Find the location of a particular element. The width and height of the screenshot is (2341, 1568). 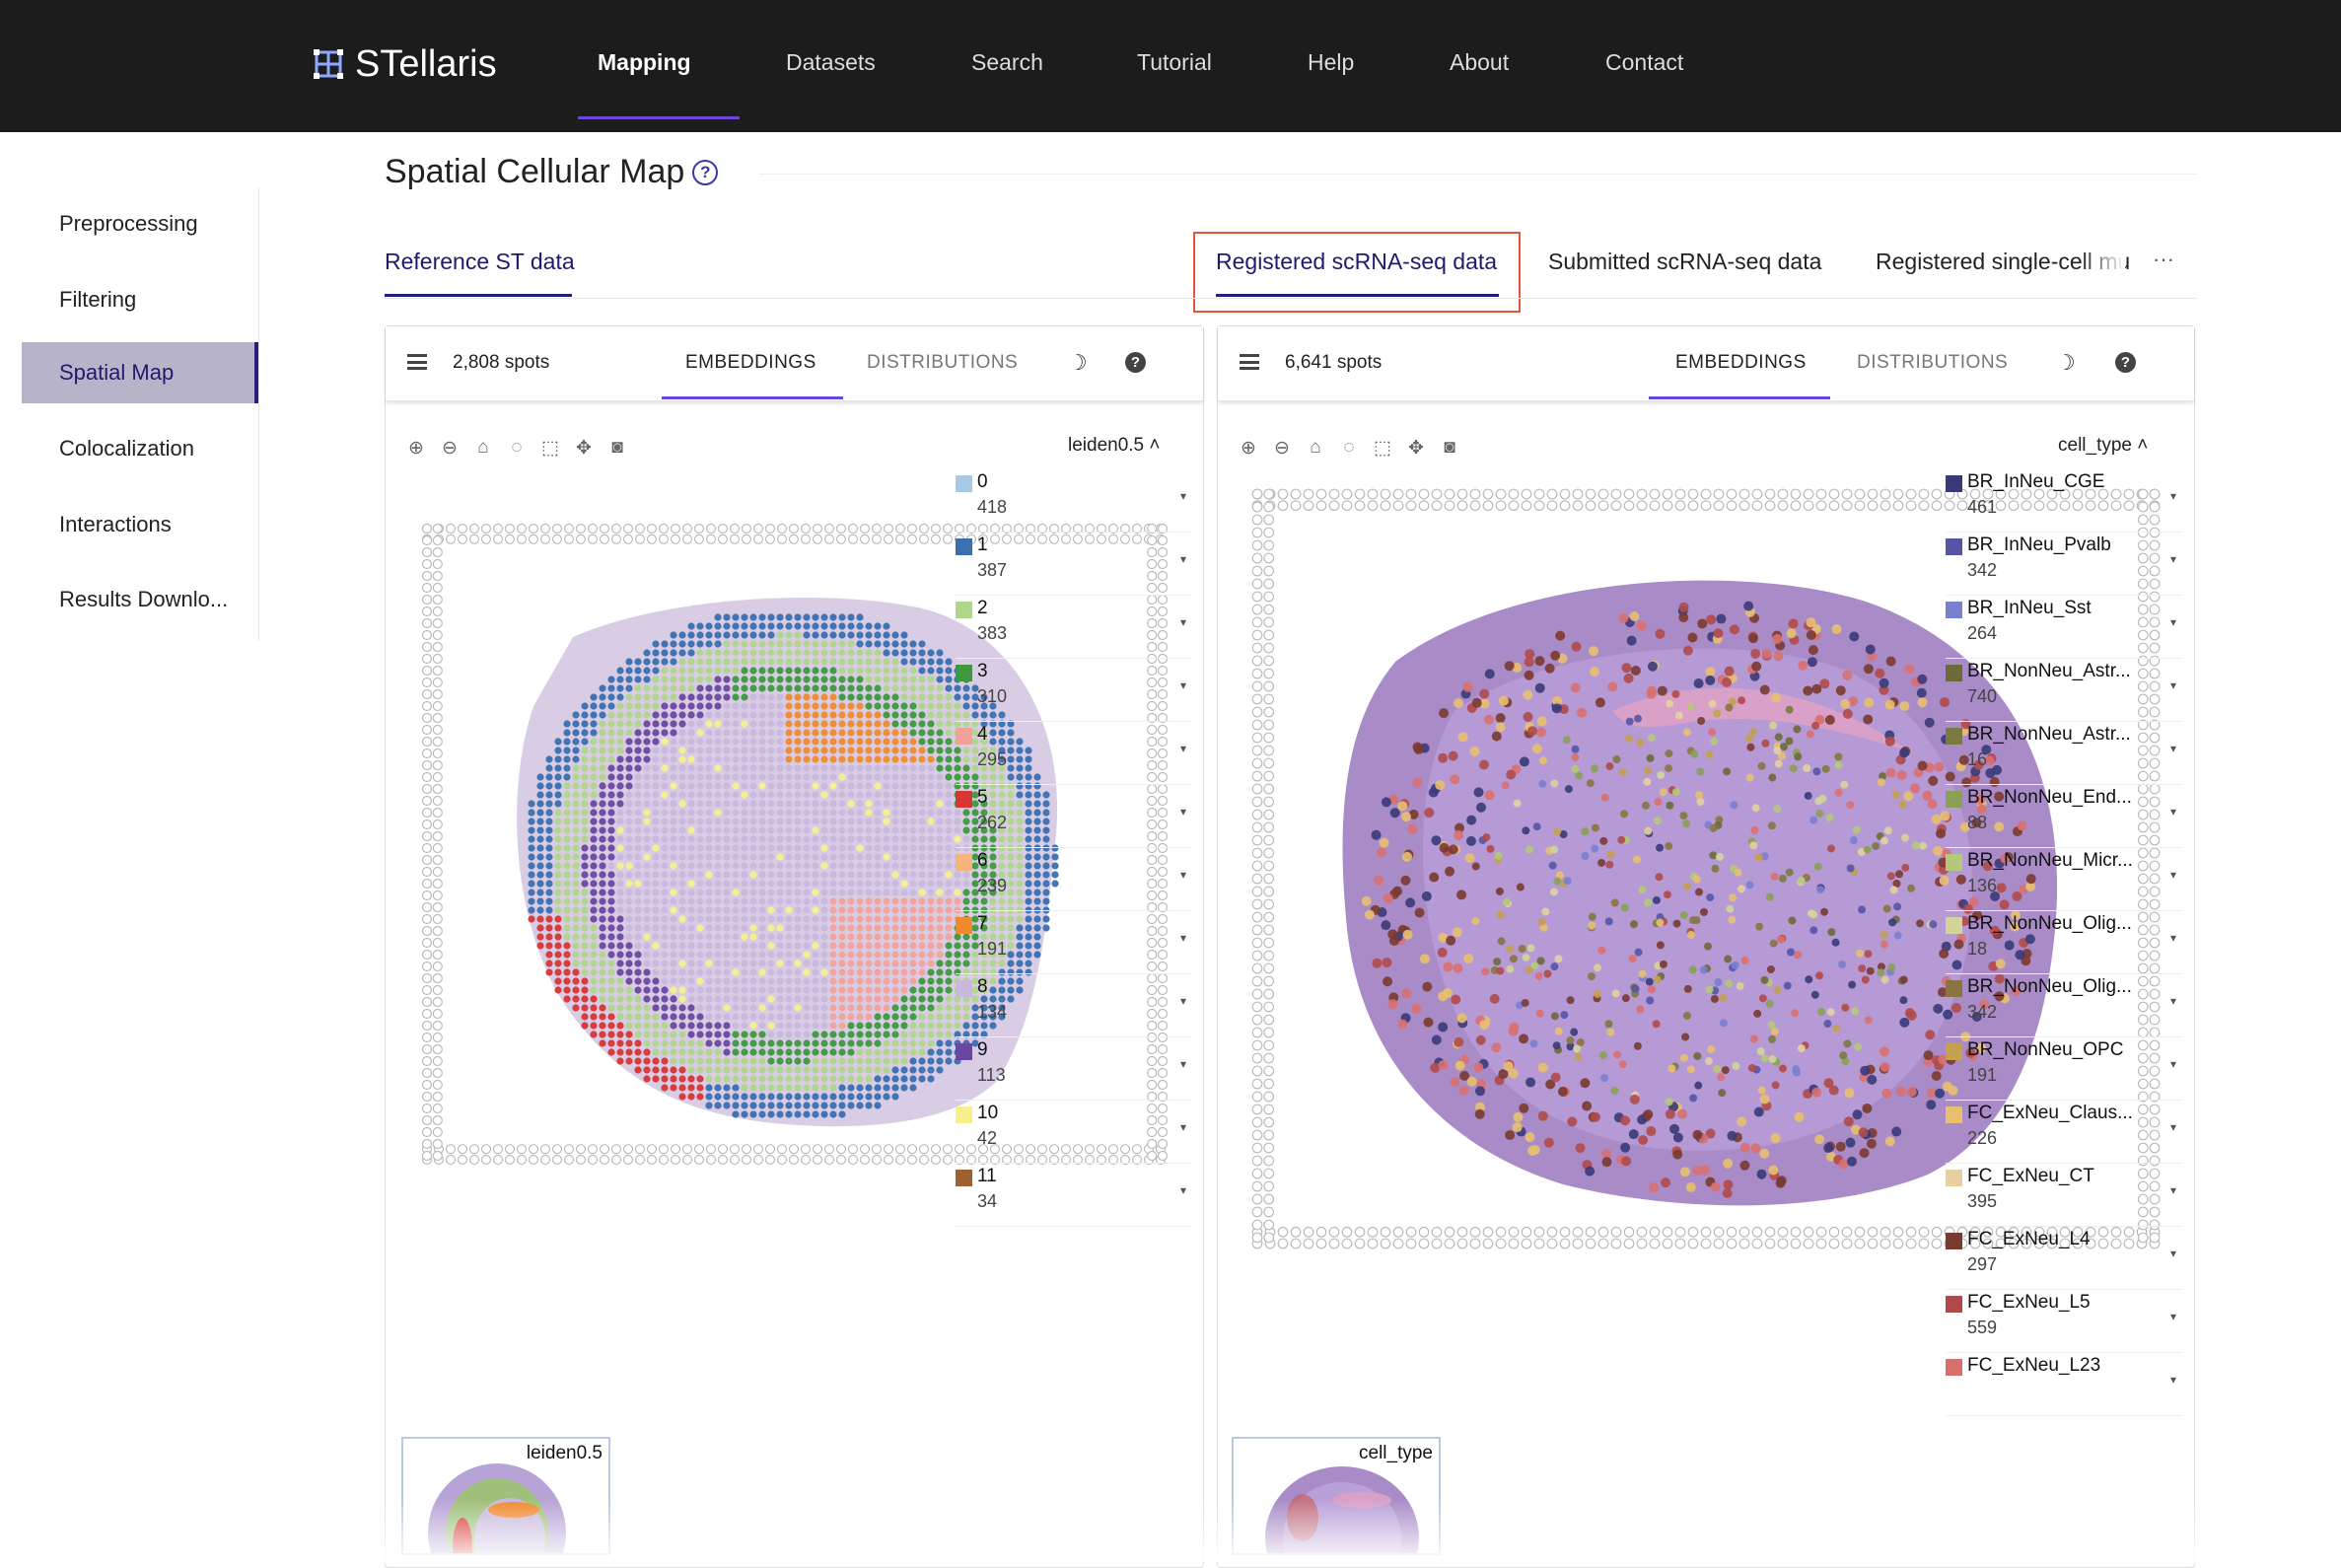

legend-item: BR_NonNeu_OPC 191 ▾ is located at coordinates (2064, 1069).